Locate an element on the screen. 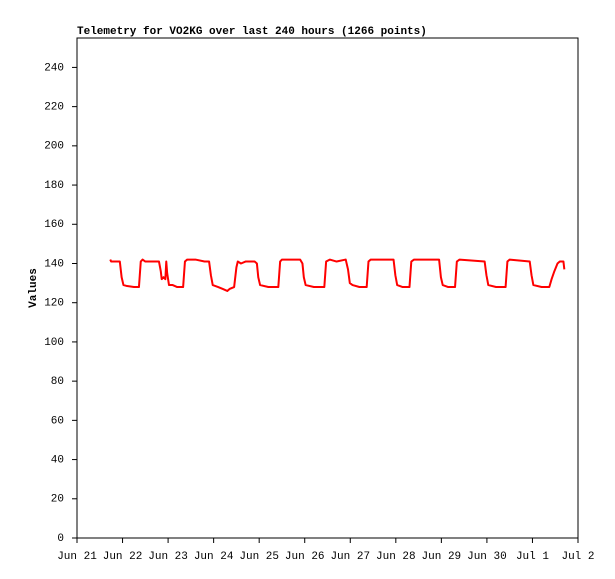 The height and width of the screenshot is (579, 615). x-tick-label: Jun 22 is located at coordinates (123, 557).